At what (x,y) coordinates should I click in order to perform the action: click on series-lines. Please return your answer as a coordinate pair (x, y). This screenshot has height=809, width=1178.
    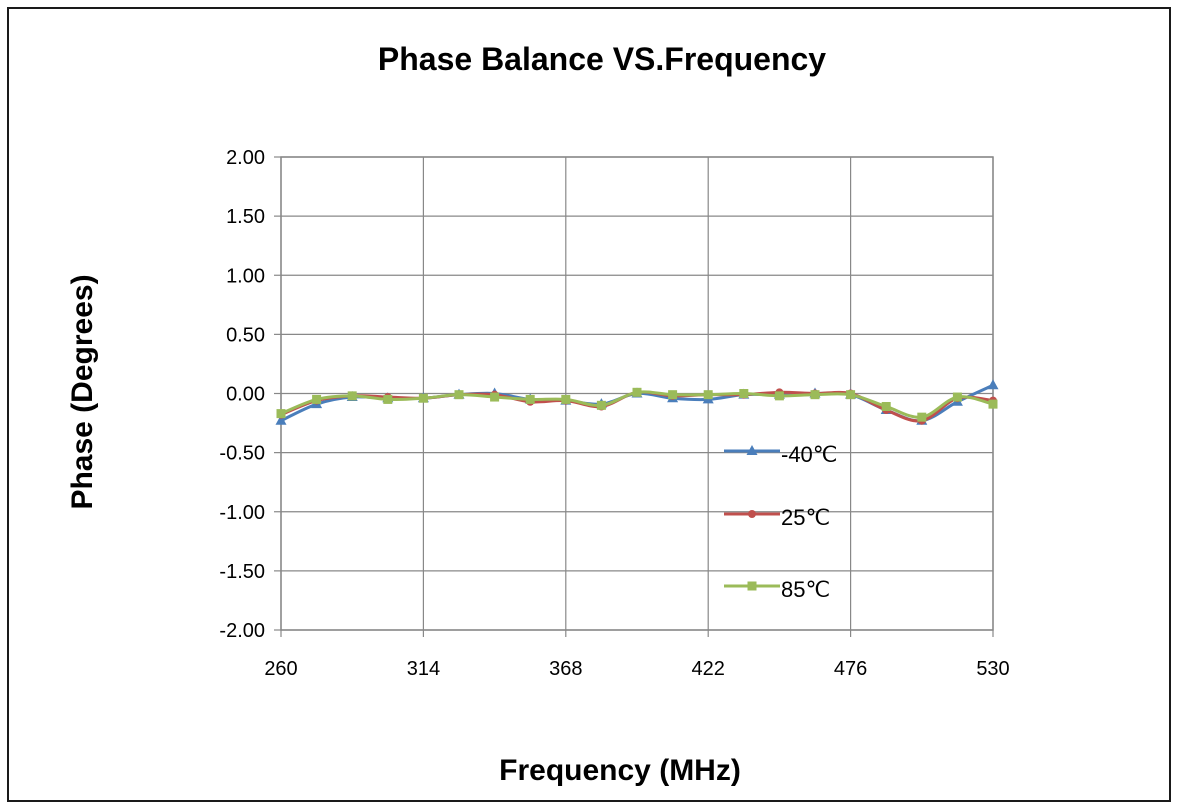
    Looking at the image, I should click on (637, 402).